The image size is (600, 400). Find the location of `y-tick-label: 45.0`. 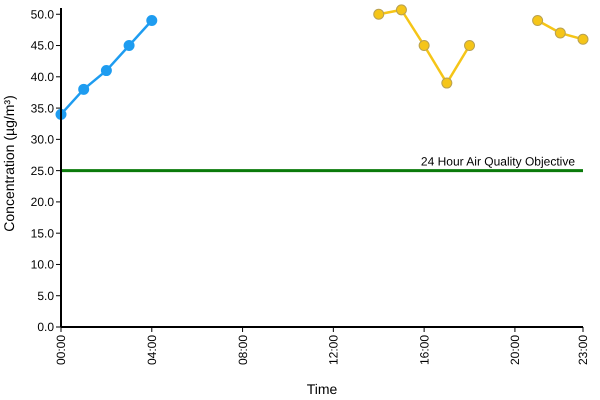

y-tick-label: 45.0 is located at coordinates (42, 45).